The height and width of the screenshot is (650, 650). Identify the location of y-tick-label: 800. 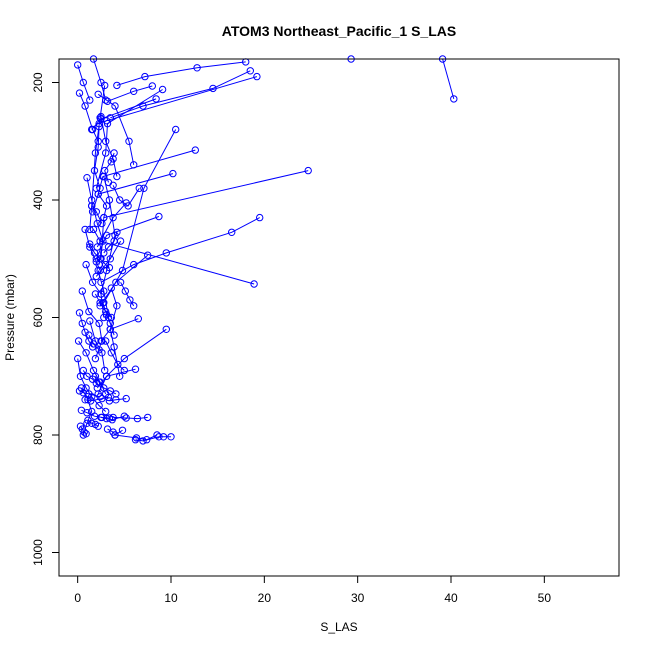
(38, 435).